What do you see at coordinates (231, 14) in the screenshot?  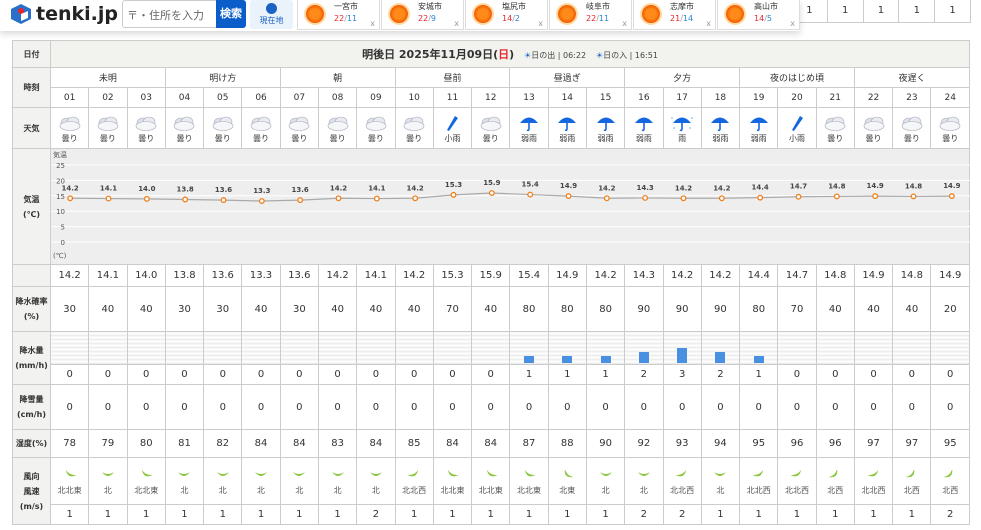 I see `search-button: 検索` at bounding box center [231, 14].